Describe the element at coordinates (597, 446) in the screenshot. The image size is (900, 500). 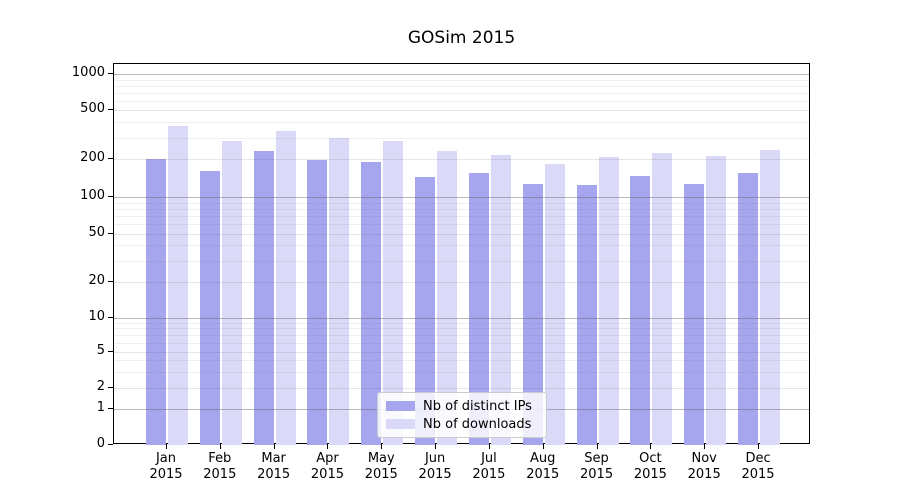
I see `x-tick-sep` at that location.